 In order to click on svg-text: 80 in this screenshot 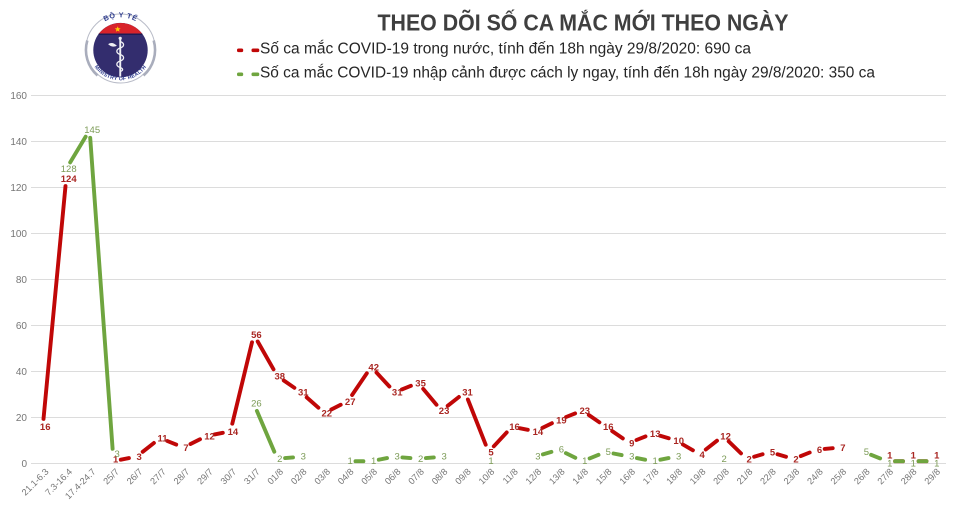, I will do `click(22, 280)`.